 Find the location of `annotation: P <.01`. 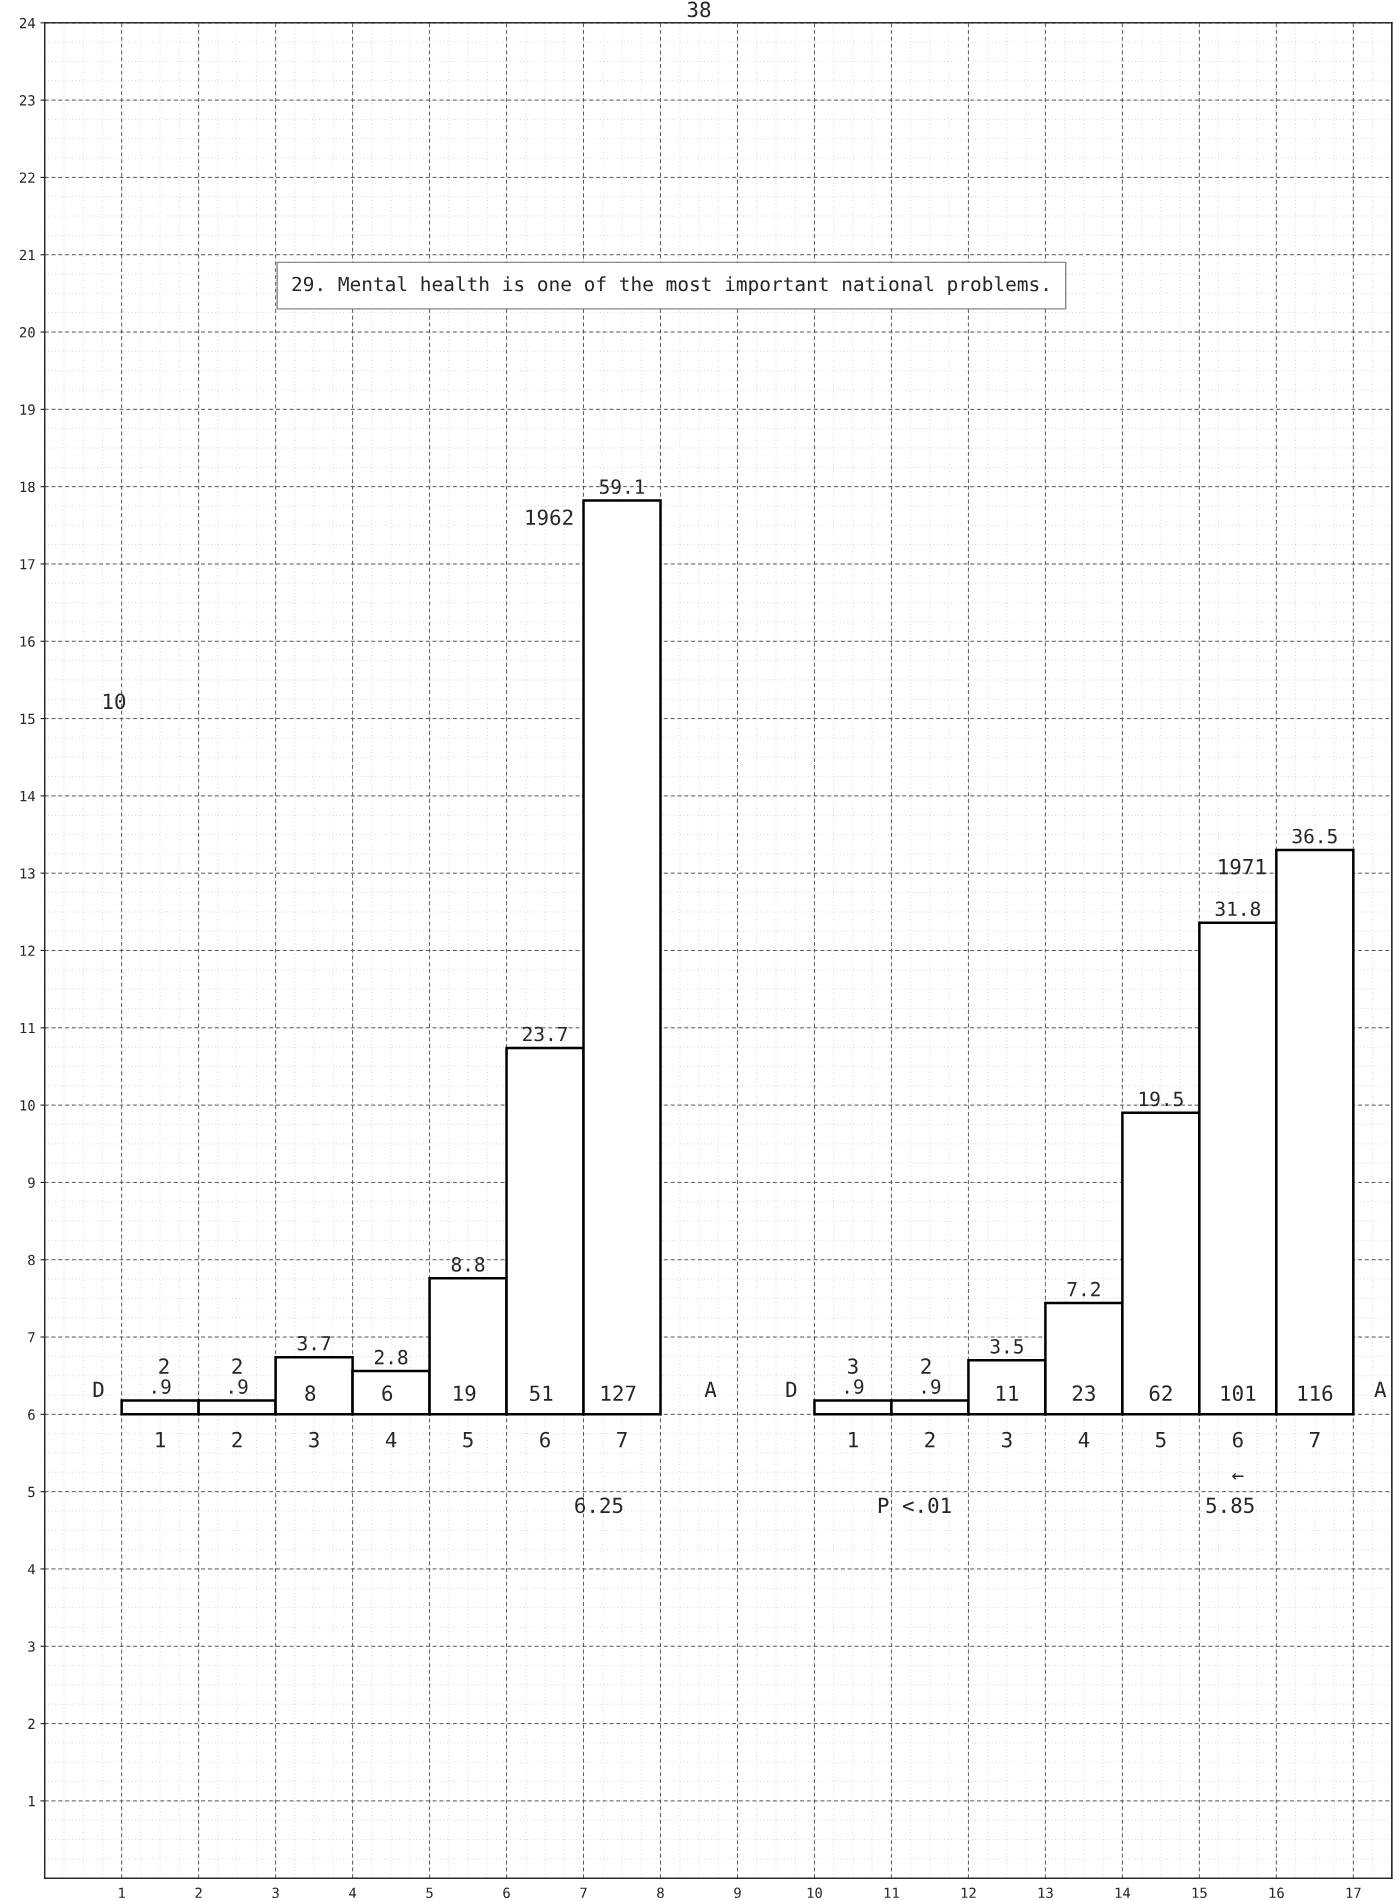

annotation: P <.01 is located at coordinates (914, 1505).